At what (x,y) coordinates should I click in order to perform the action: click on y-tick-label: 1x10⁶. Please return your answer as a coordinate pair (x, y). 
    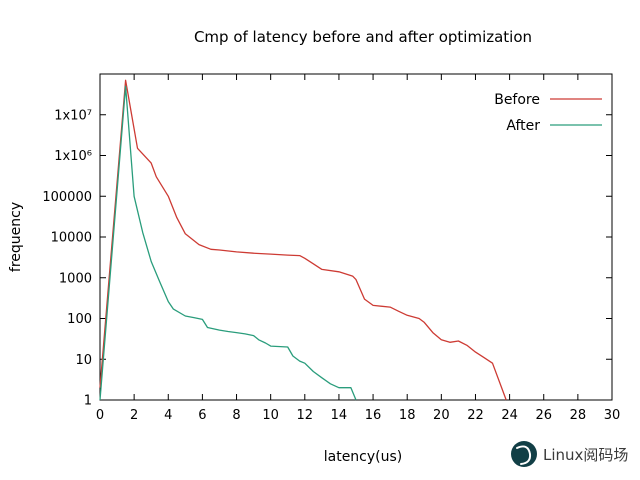
    Looking at the image, I should click on (73, 156).